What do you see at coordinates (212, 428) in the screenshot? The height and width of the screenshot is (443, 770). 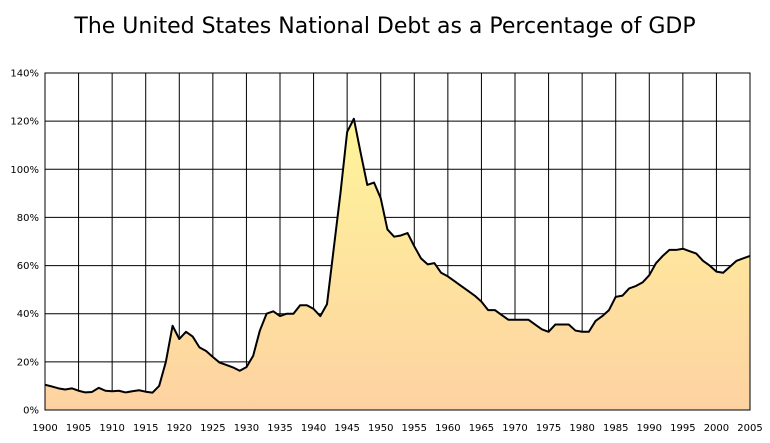 I see `x-tick-label: 1925` at bounding box center [212, 428].